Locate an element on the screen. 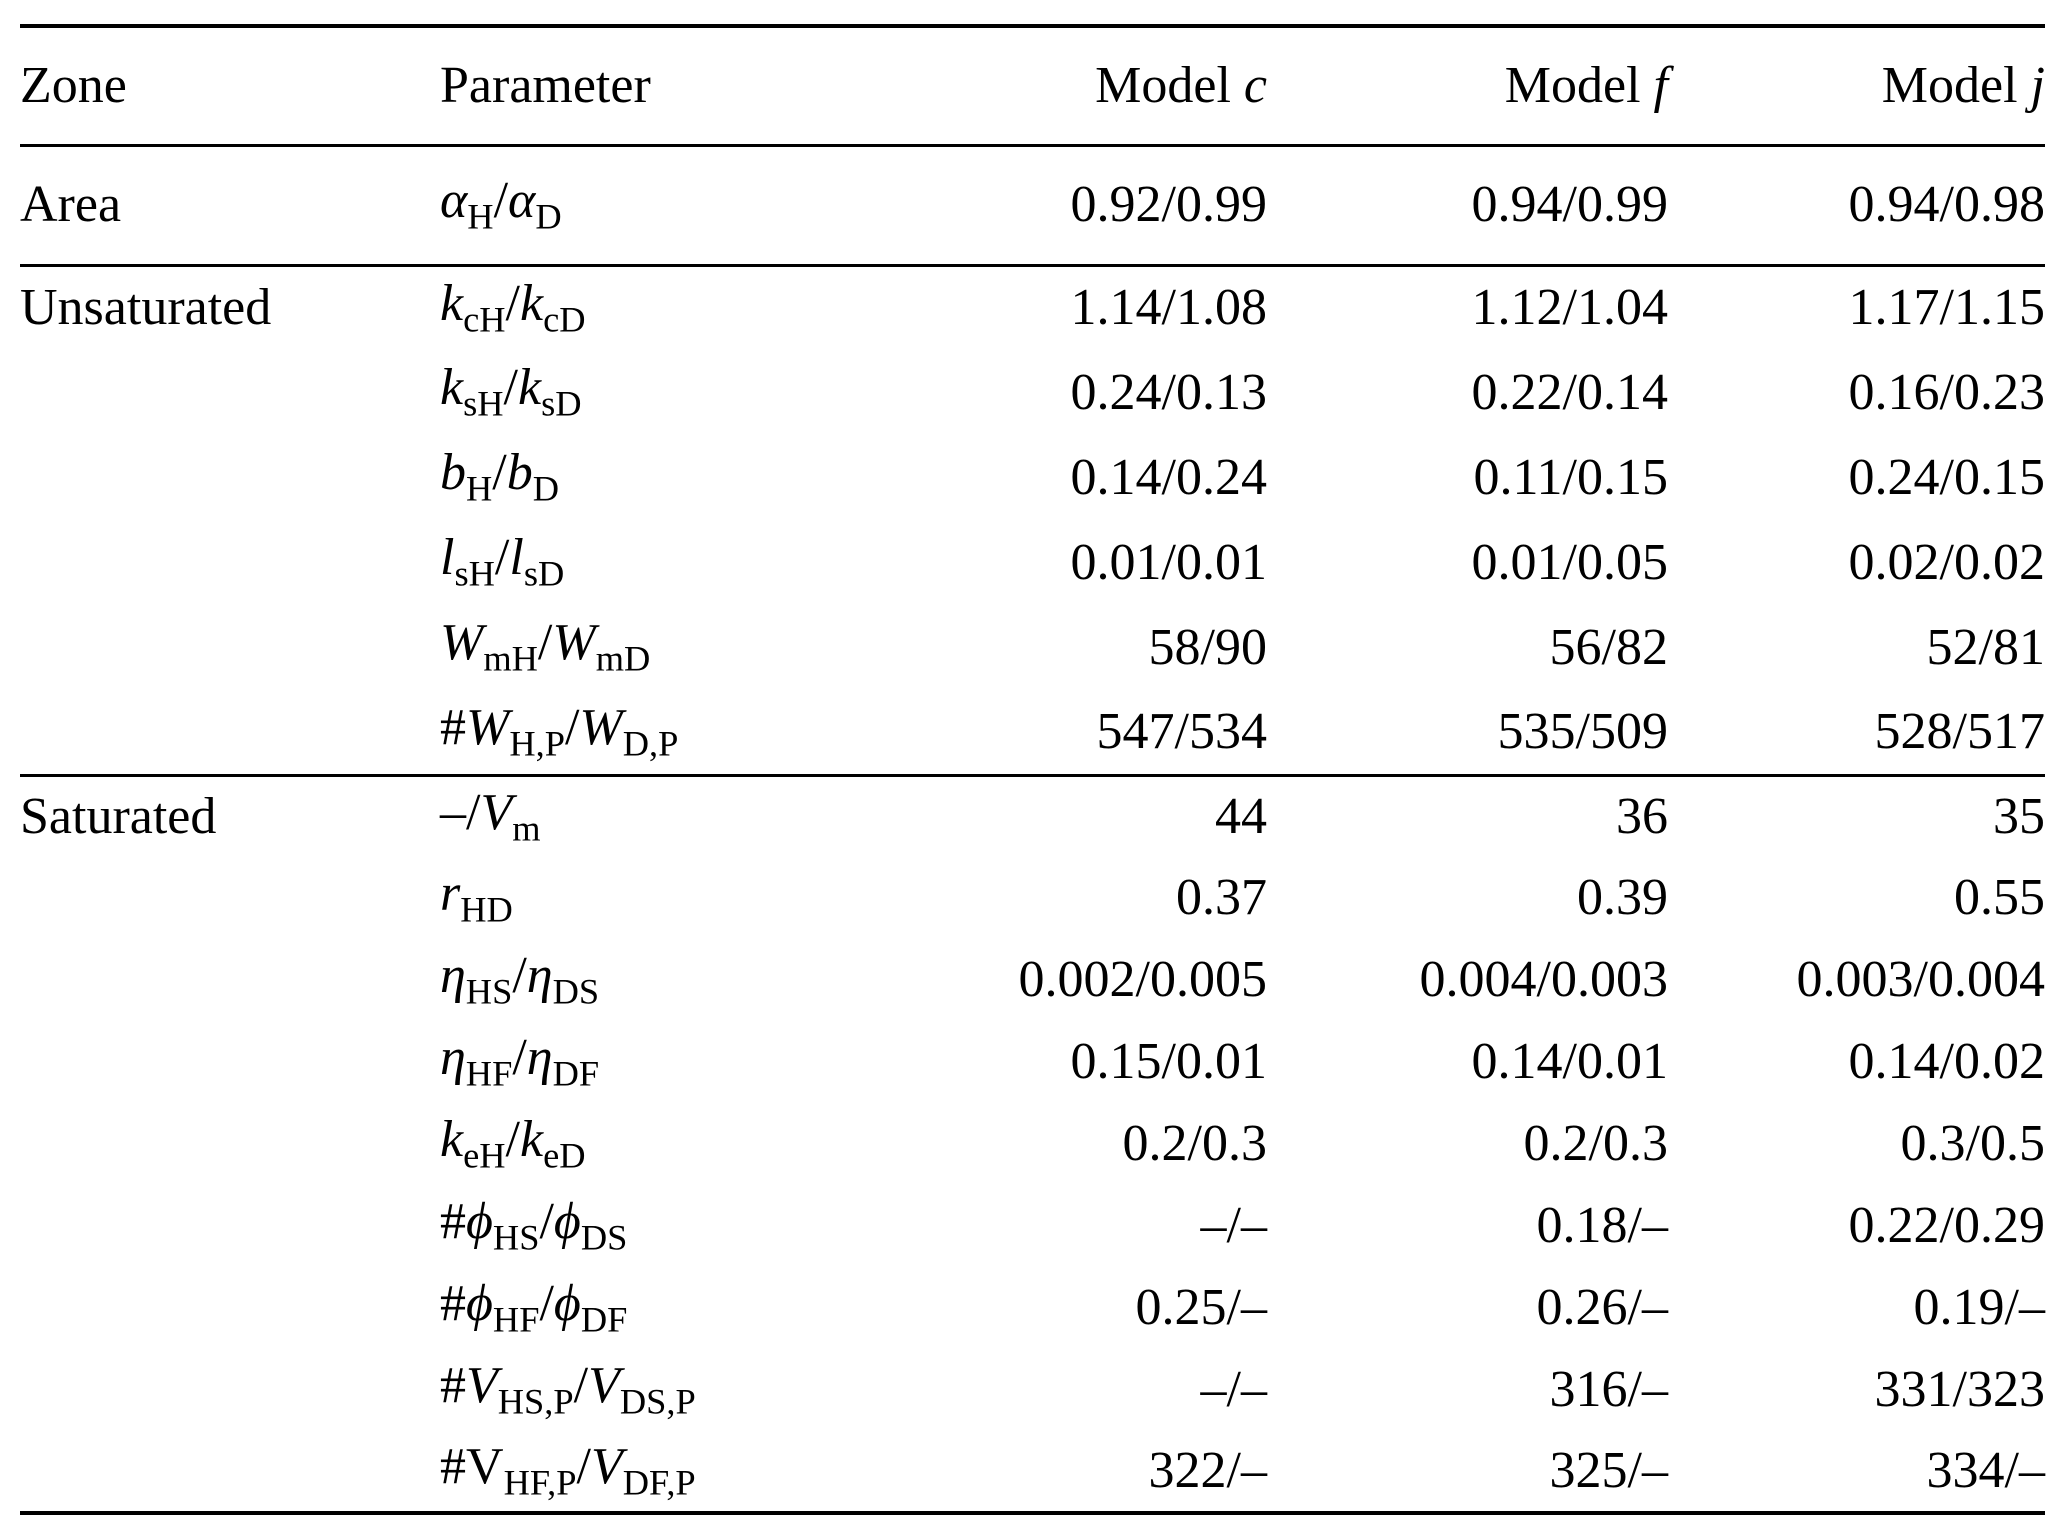 The height and width of the screenshot is (1536, 2067). parameter-cell: –/Vm is located at coordinates (661, 816).